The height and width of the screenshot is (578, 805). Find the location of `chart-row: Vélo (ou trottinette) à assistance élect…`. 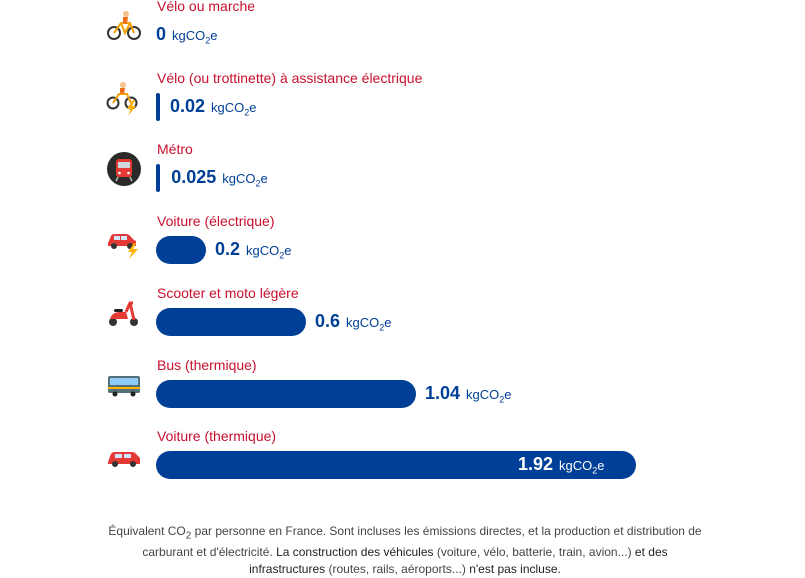

chart-row: Vélo (ou trottinette) à assistance élect… is located at coordinates (402, 99).